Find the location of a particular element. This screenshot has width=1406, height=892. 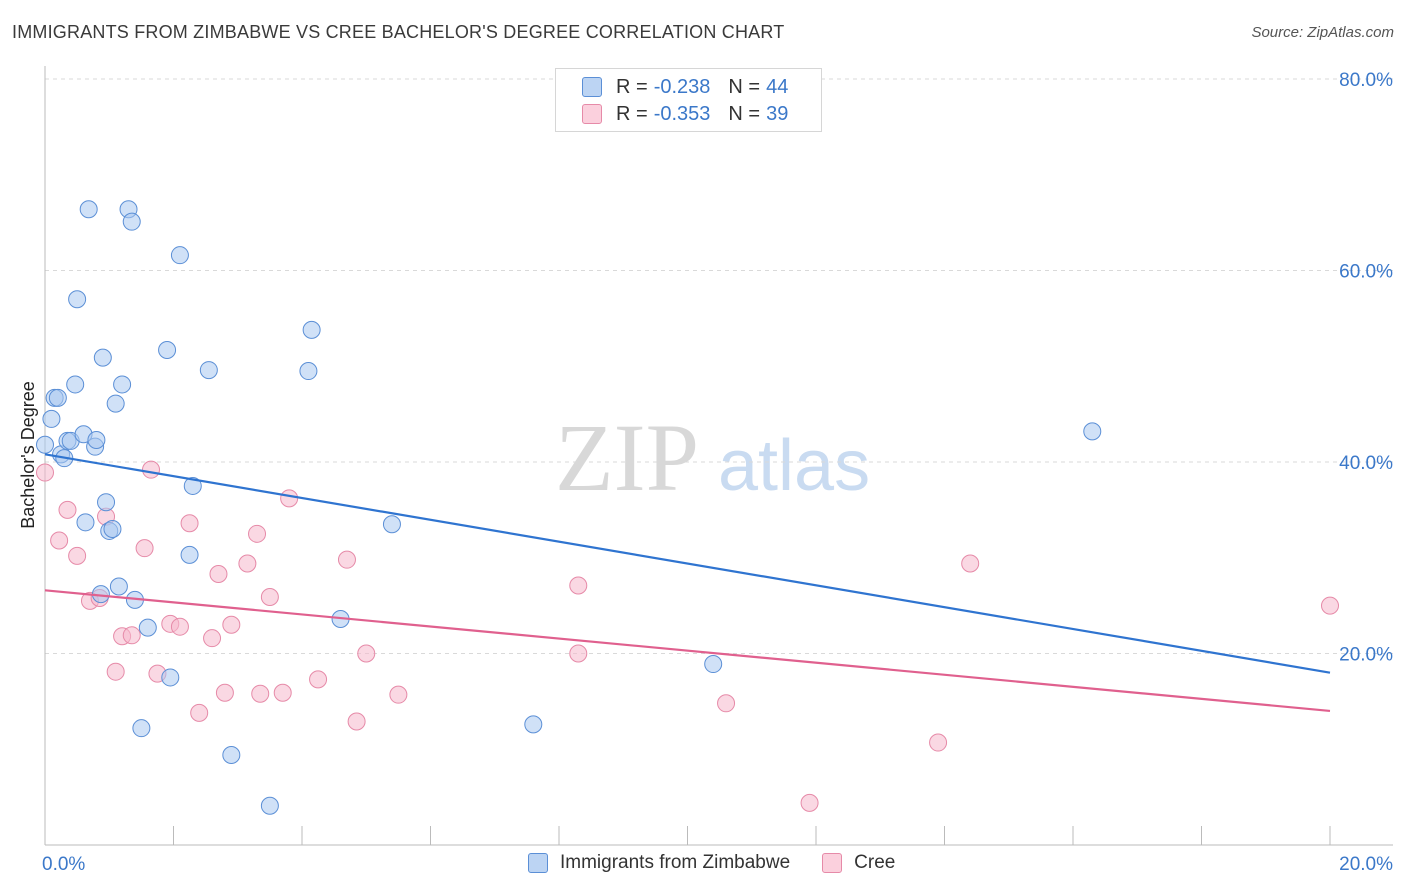

y-tick-labels: 20.0% 40.0% 60.0% 80.0% is located at coordinates (1366, 368).